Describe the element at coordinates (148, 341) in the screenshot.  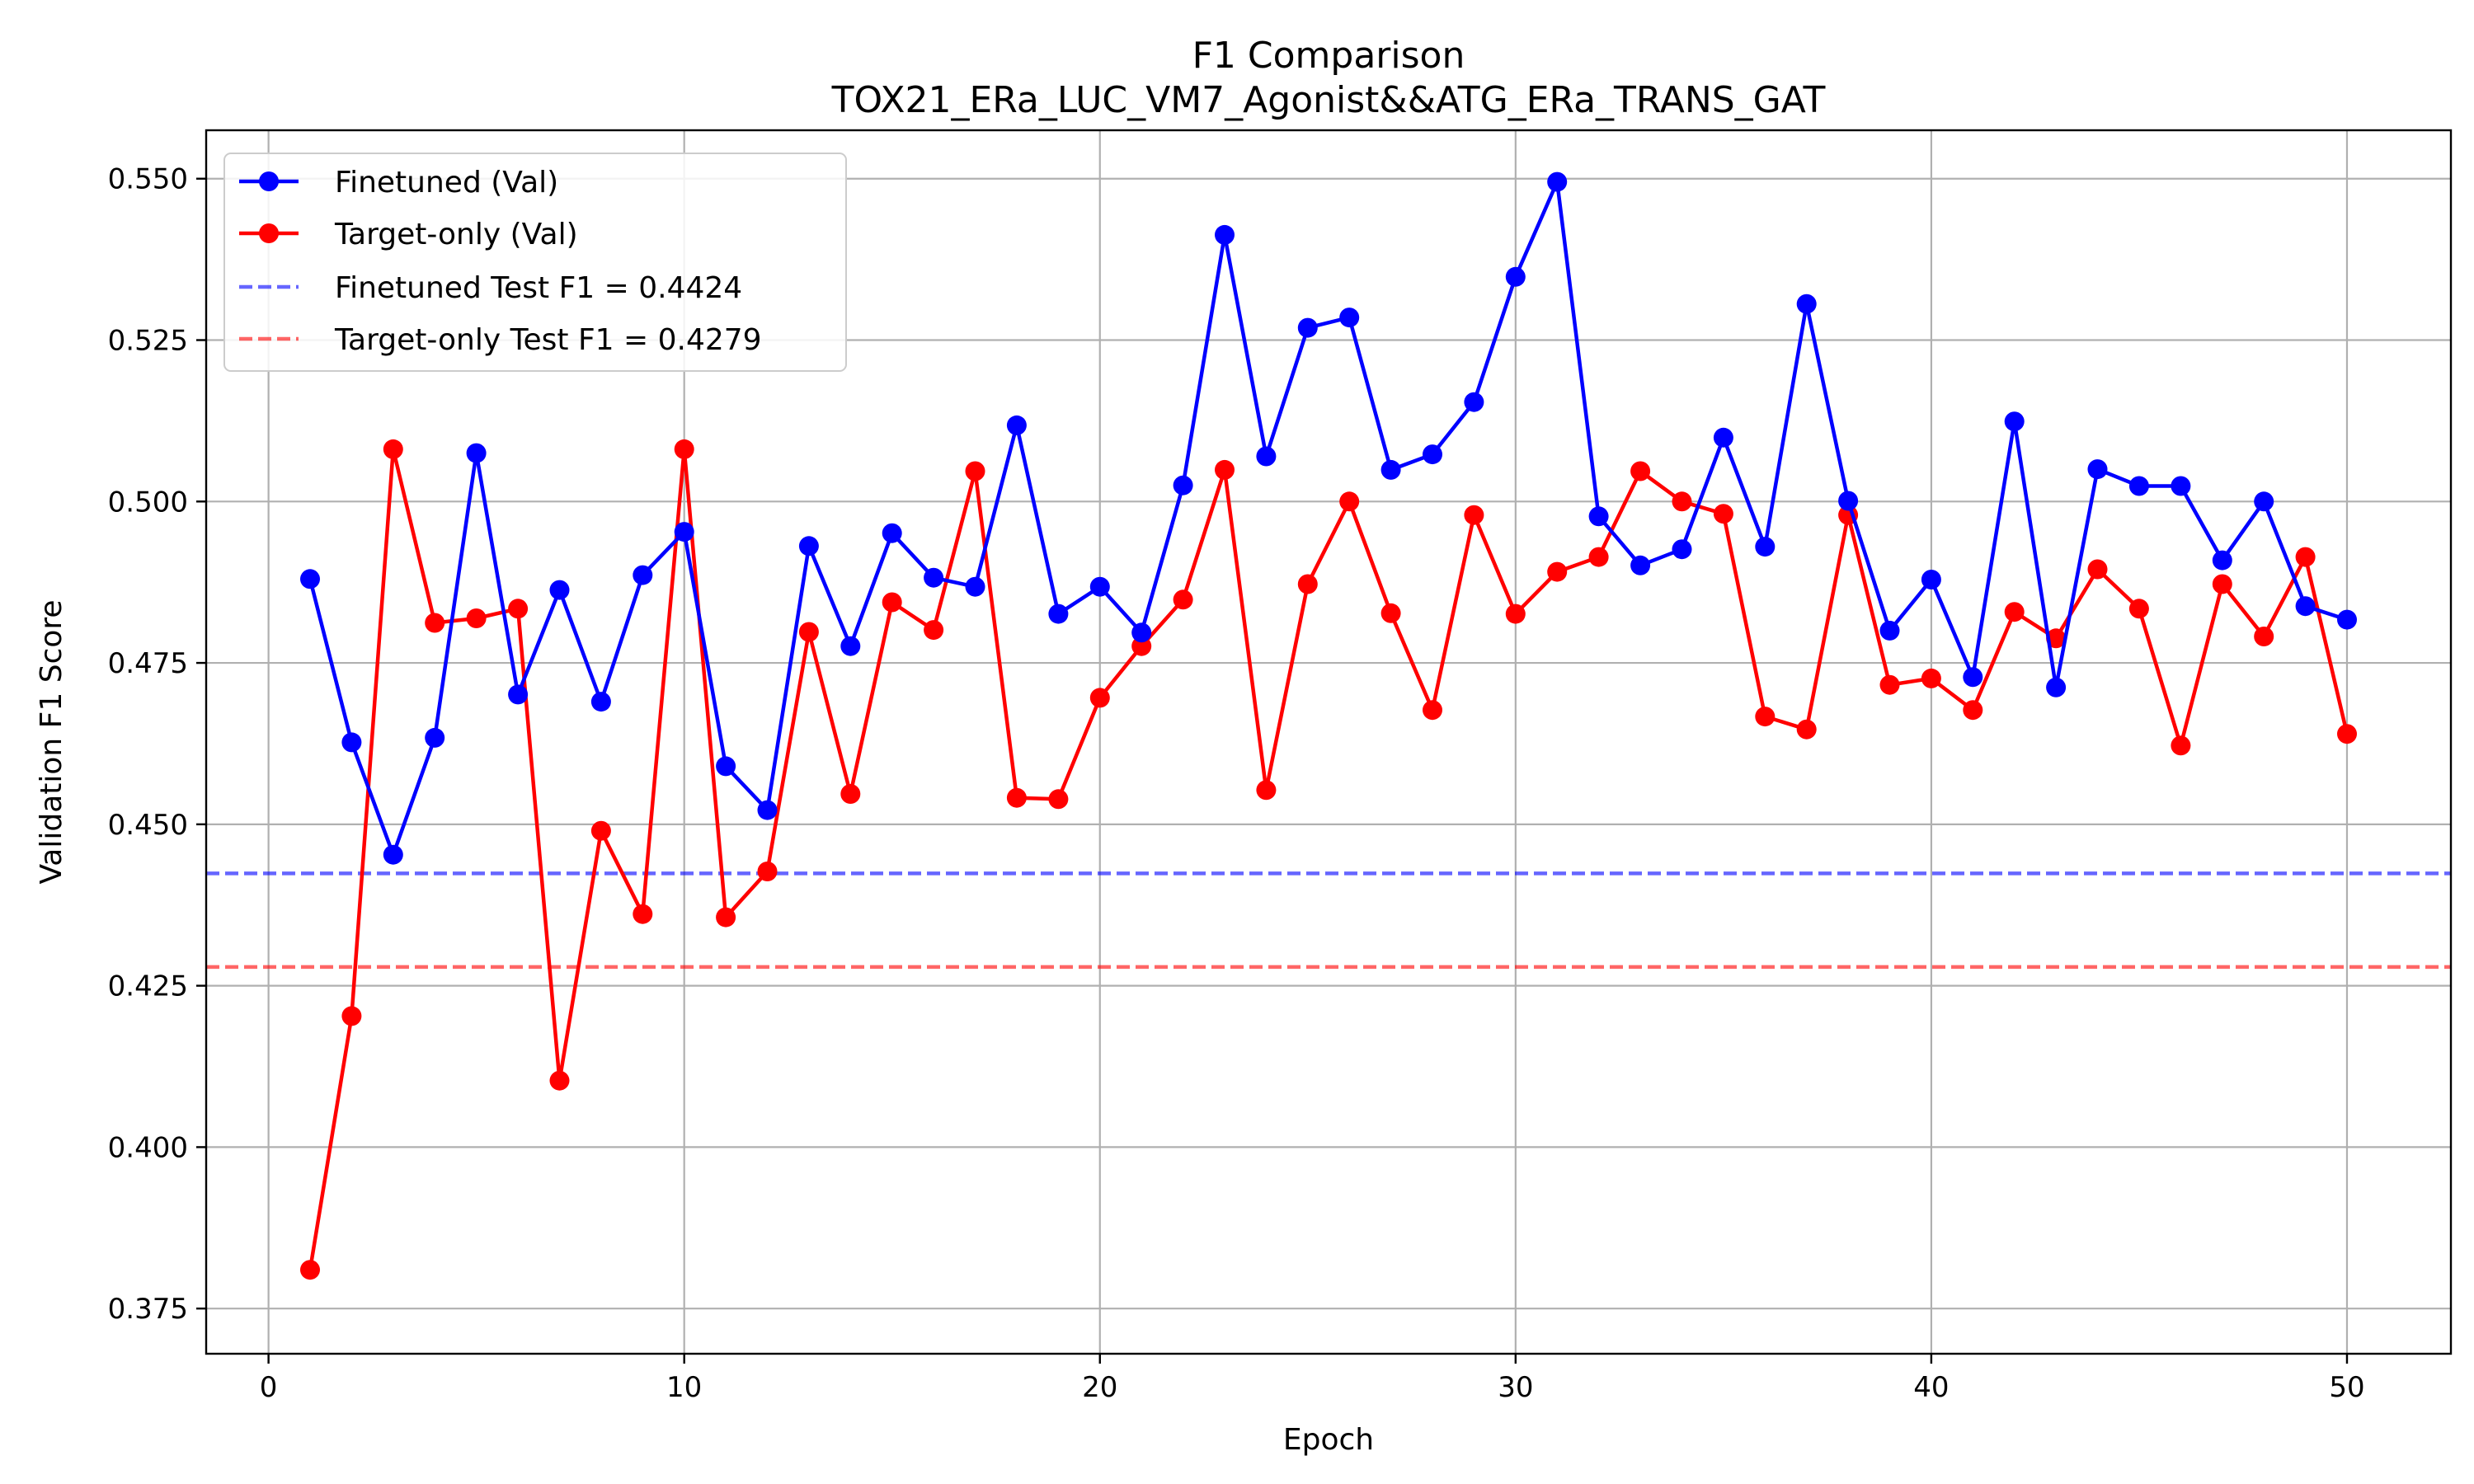
I see `y-tick-label: 0.525` at that location.